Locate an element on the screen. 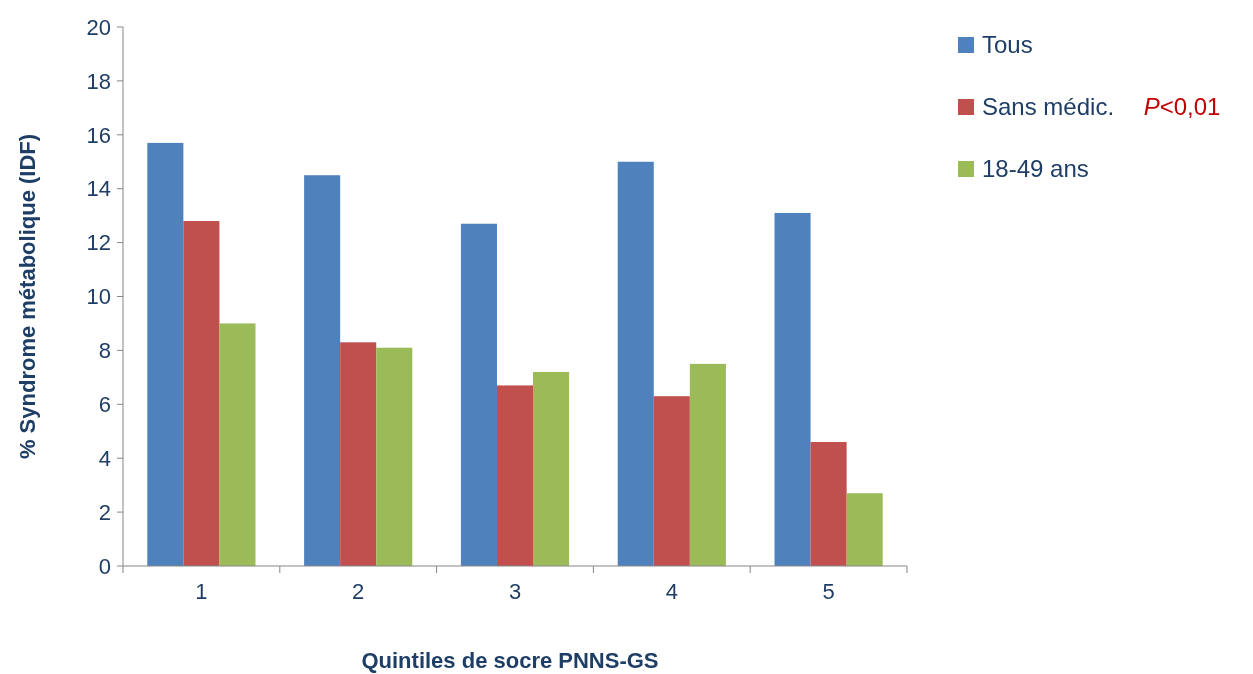  y-tick-label: 4 is located at coordinates (104, 458).